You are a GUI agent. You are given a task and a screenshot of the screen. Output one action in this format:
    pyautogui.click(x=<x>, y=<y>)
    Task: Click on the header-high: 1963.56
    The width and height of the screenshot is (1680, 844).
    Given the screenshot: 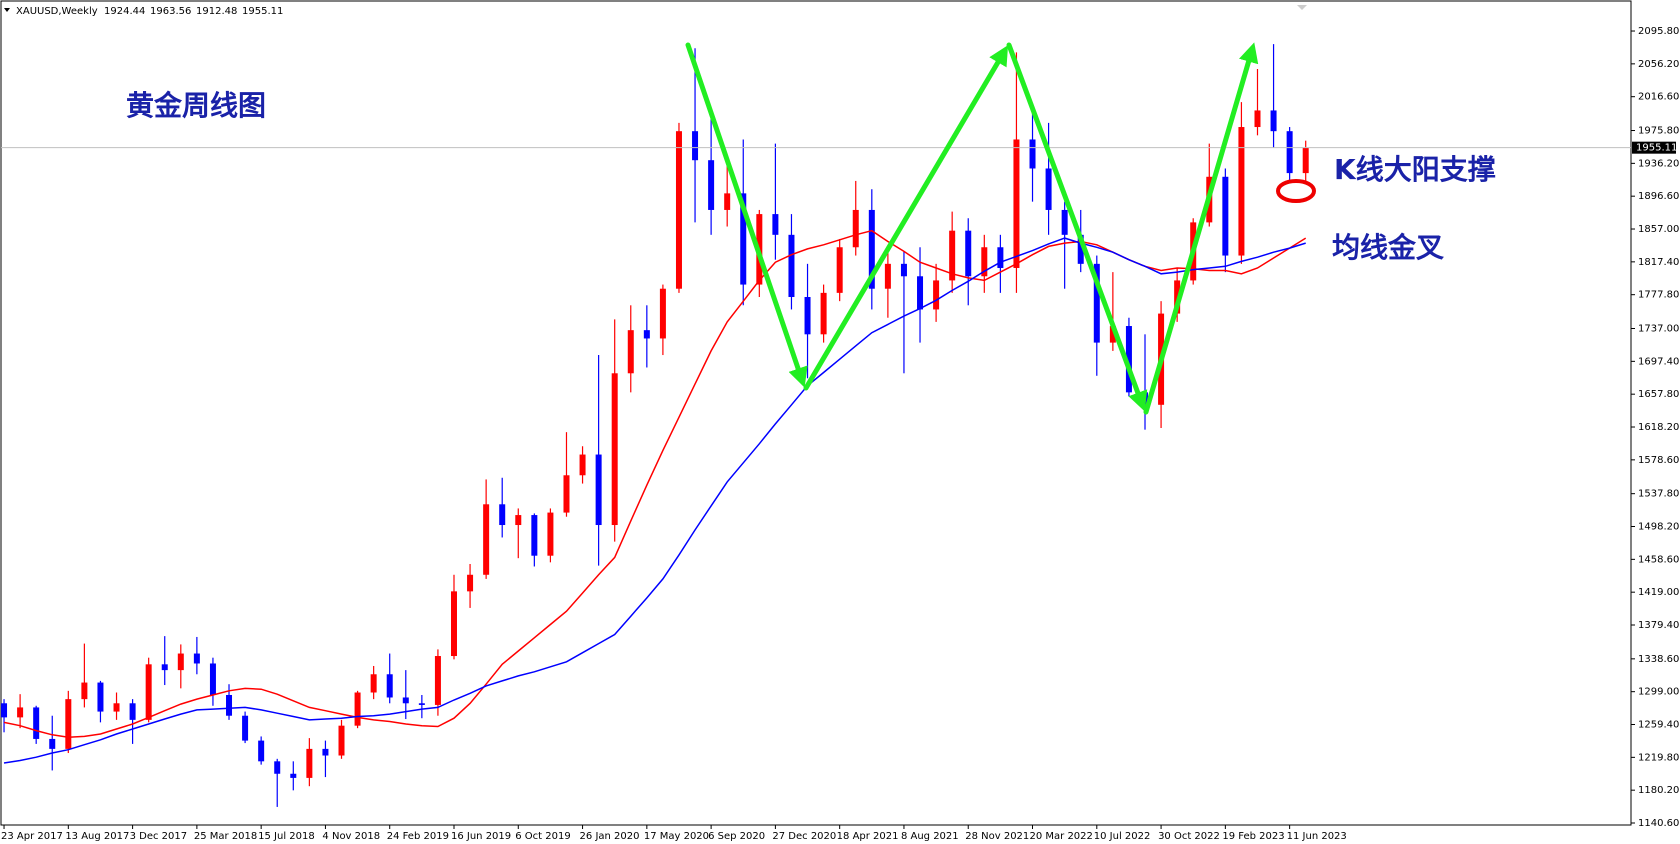 What is the action you would take?
    pyautogui.click(x=170, y=11)
    